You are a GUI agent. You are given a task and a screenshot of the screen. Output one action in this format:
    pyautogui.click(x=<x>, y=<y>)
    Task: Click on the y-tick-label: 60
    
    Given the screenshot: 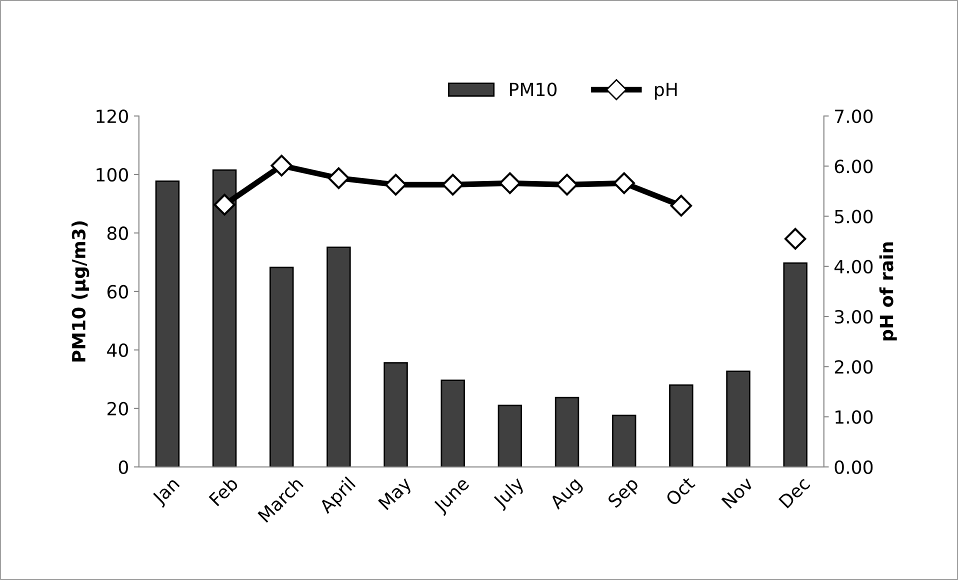 What is the action you would take?
    pyautogui.click(x=117, y=291)
    